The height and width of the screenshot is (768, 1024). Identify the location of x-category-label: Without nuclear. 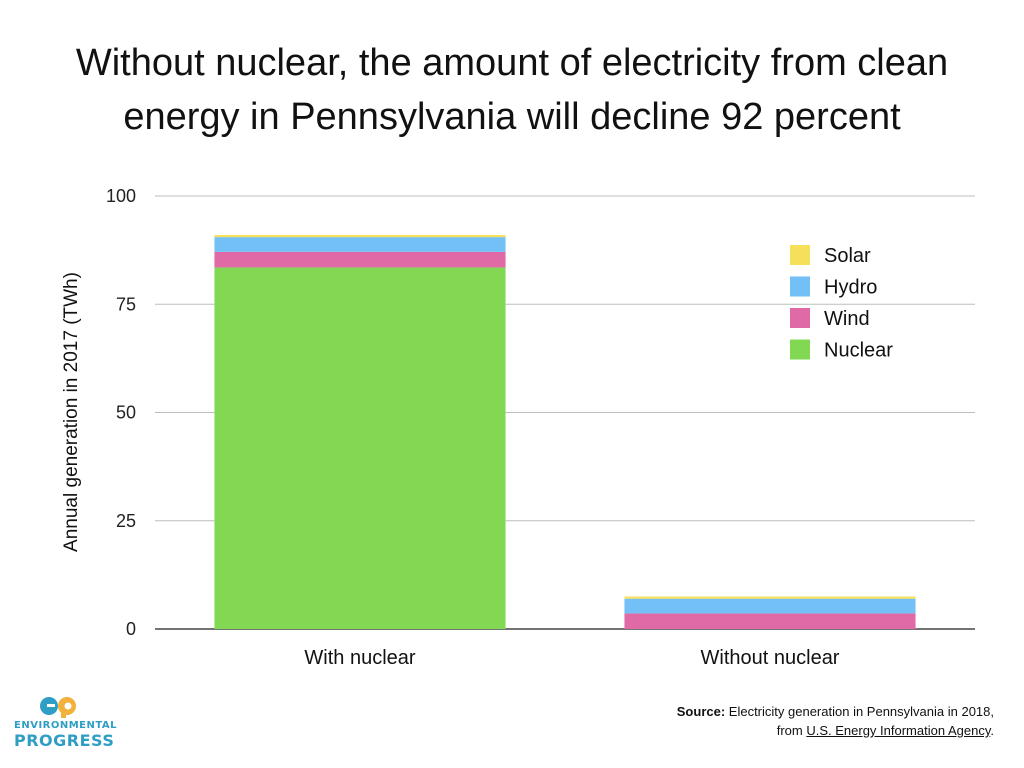
(770, 658).